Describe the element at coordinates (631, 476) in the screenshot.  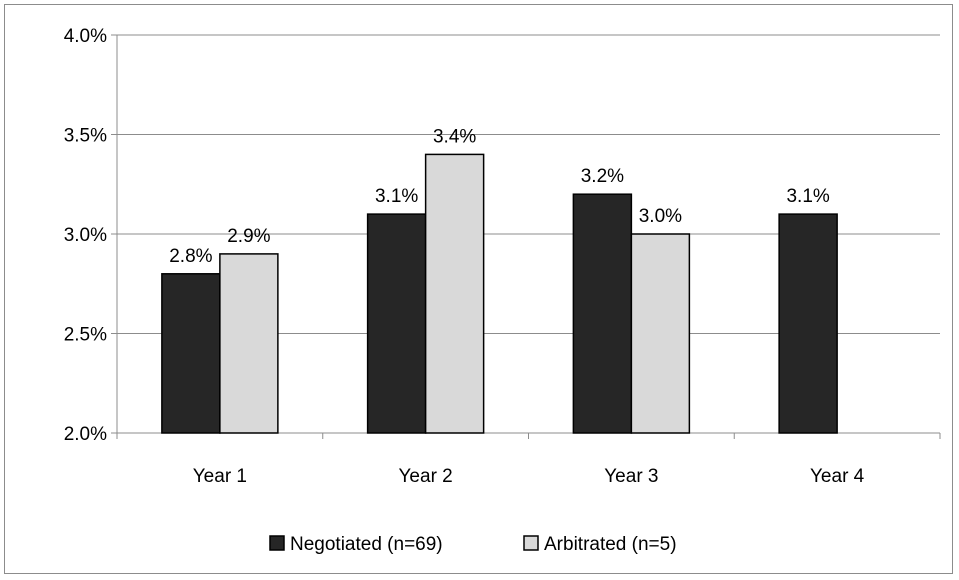
I see `x-tick-label: Year 3` at that location.